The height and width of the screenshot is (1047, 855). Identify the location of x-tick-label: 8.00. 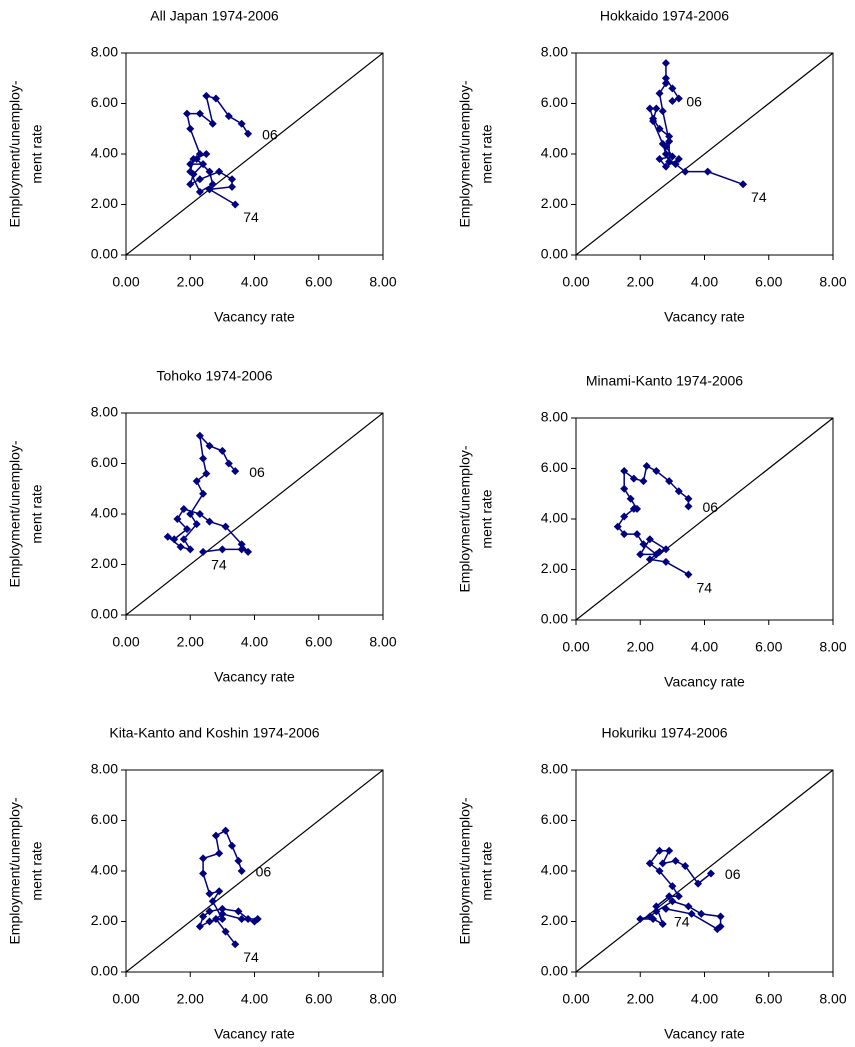
(832, 999).